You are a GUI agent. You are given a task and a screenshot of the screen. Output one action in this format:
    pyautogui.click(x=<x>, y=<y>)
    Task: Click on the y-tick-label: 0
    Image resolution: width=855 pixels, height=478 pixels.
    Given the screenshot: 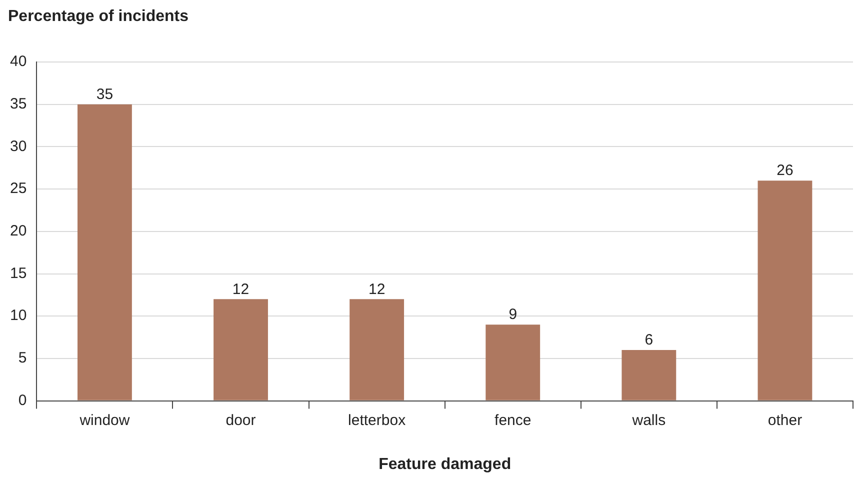 What is the action you would take?
    pyautogui.click(x=22, y=400)
    